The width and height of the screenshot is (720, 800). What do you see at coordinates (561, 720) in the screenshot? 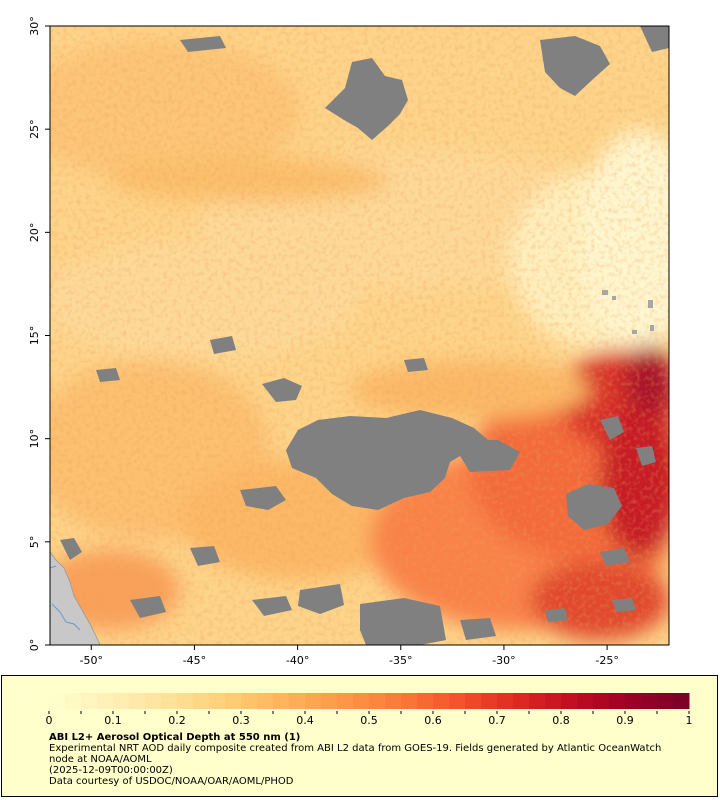
I see `colorbar-tick-label: 0.8` at bounding box center [561, 720].